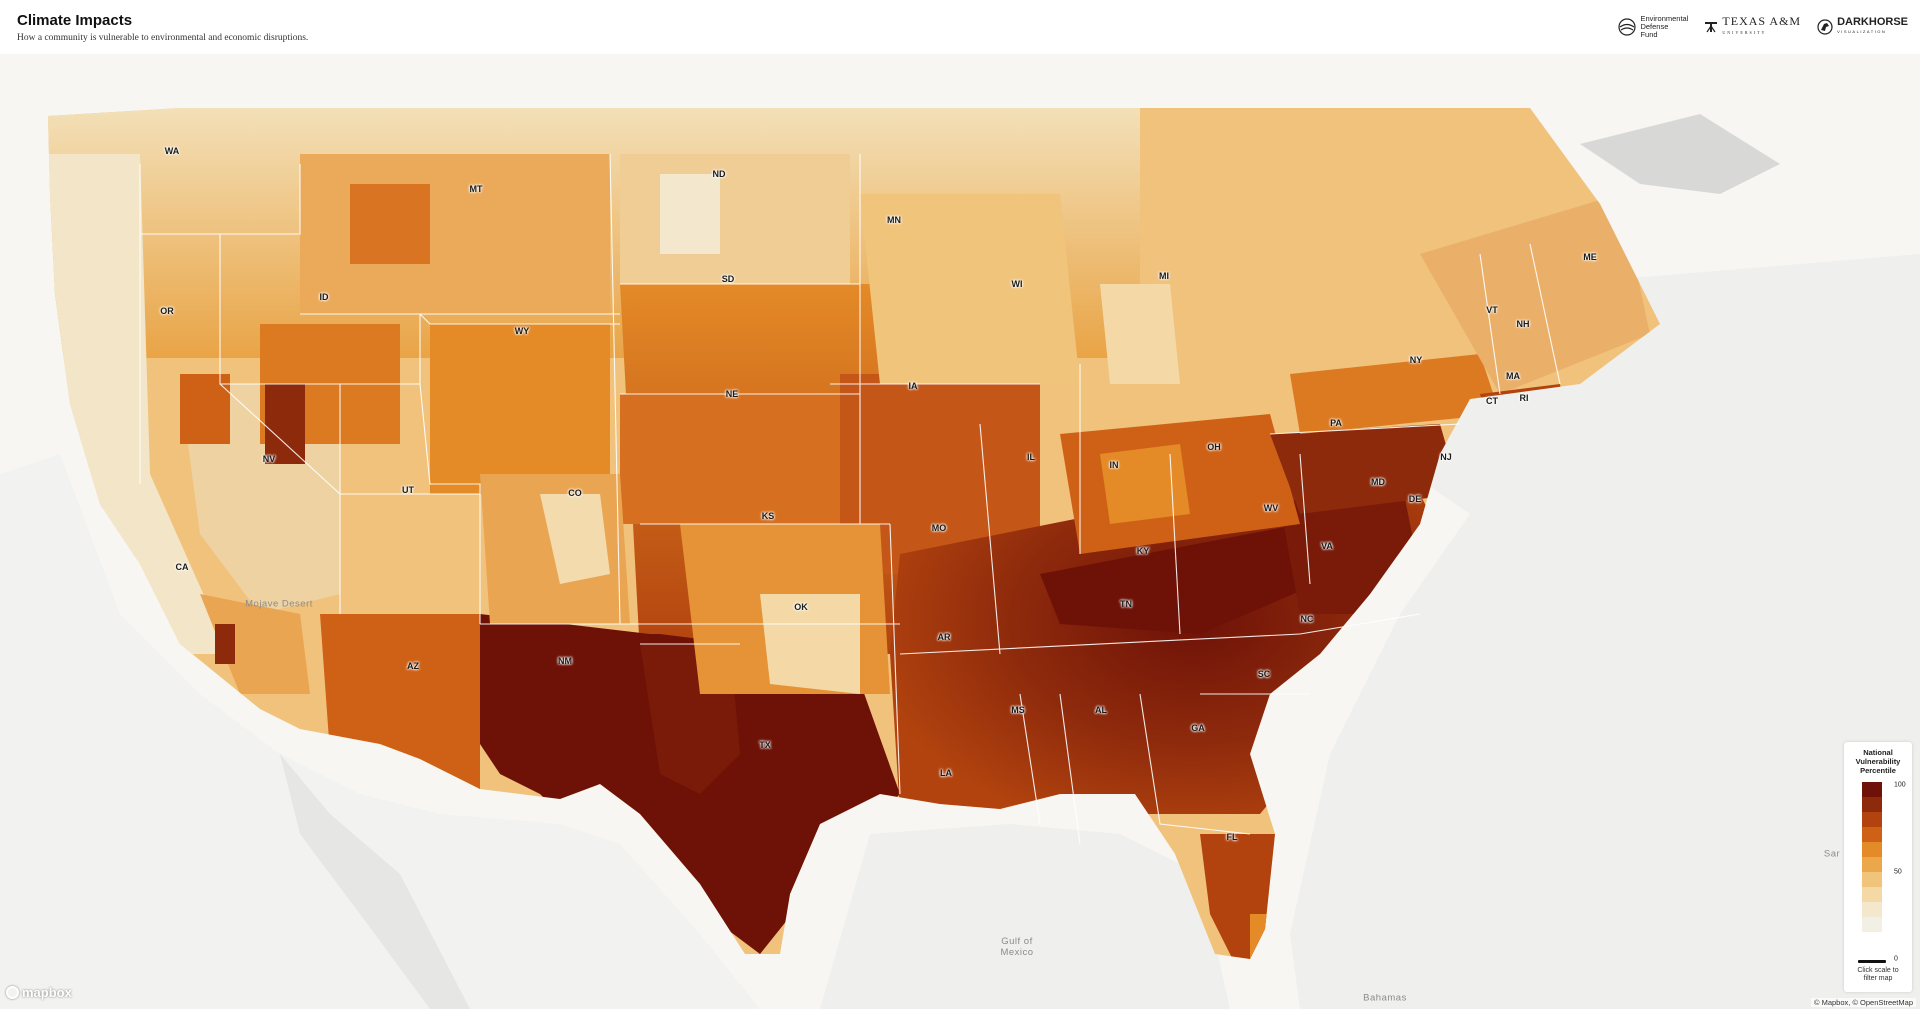 The height and width of the screenshot is (1009, 1920). What do you see at coordinates (1017, 284) in the screenshot?
I see `state-label-wi: WI` at bounding box center [1017, 284].